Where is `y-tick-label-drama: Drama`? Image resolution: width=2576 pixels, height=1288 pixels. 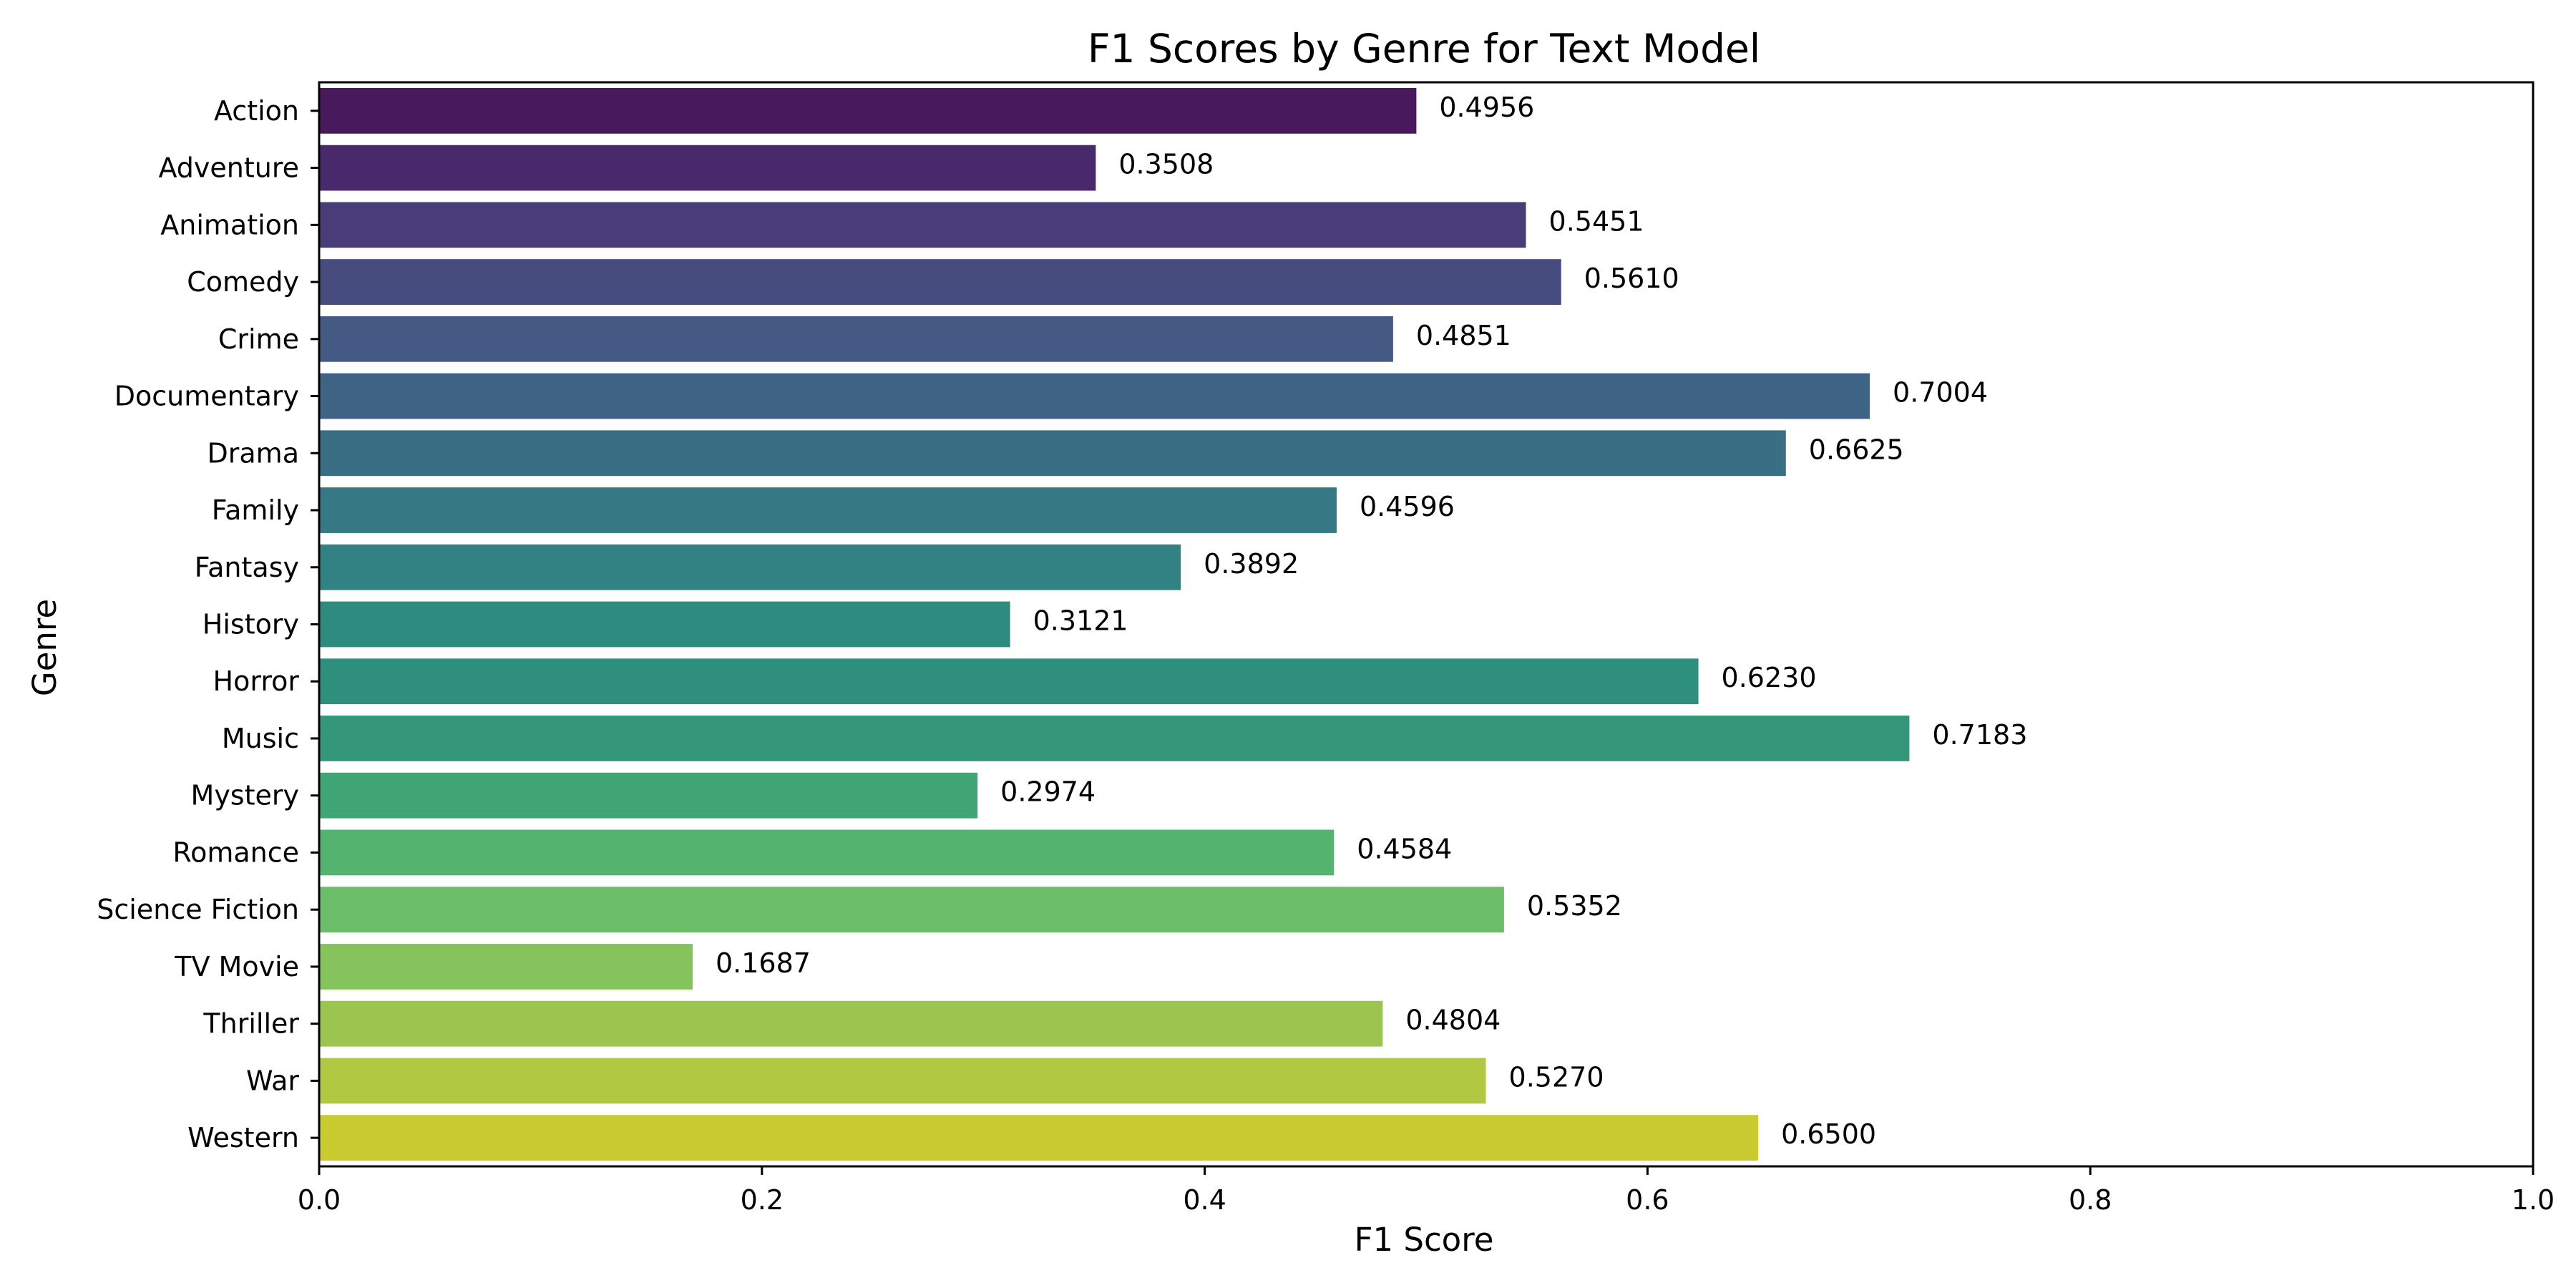
y-tick-label-drama: Drama is located at coordinates (253, 453).